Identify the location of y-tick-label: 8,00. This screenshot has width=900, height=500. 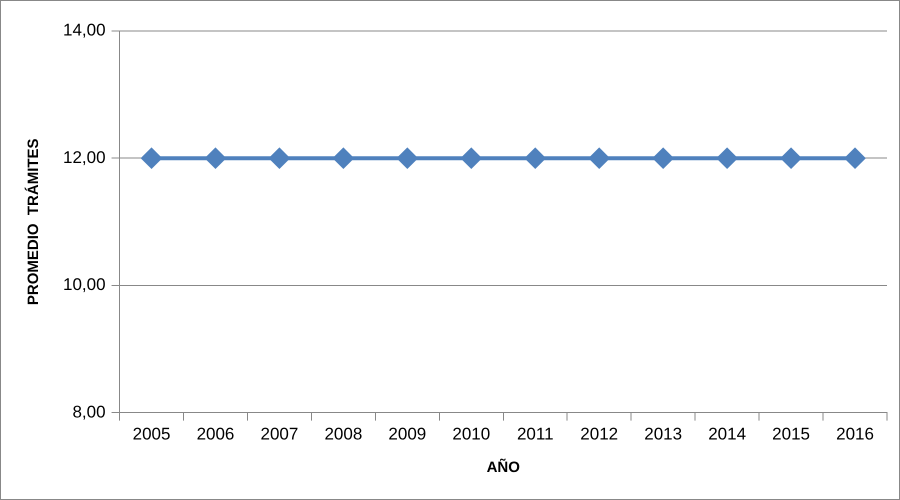
(89, 412).